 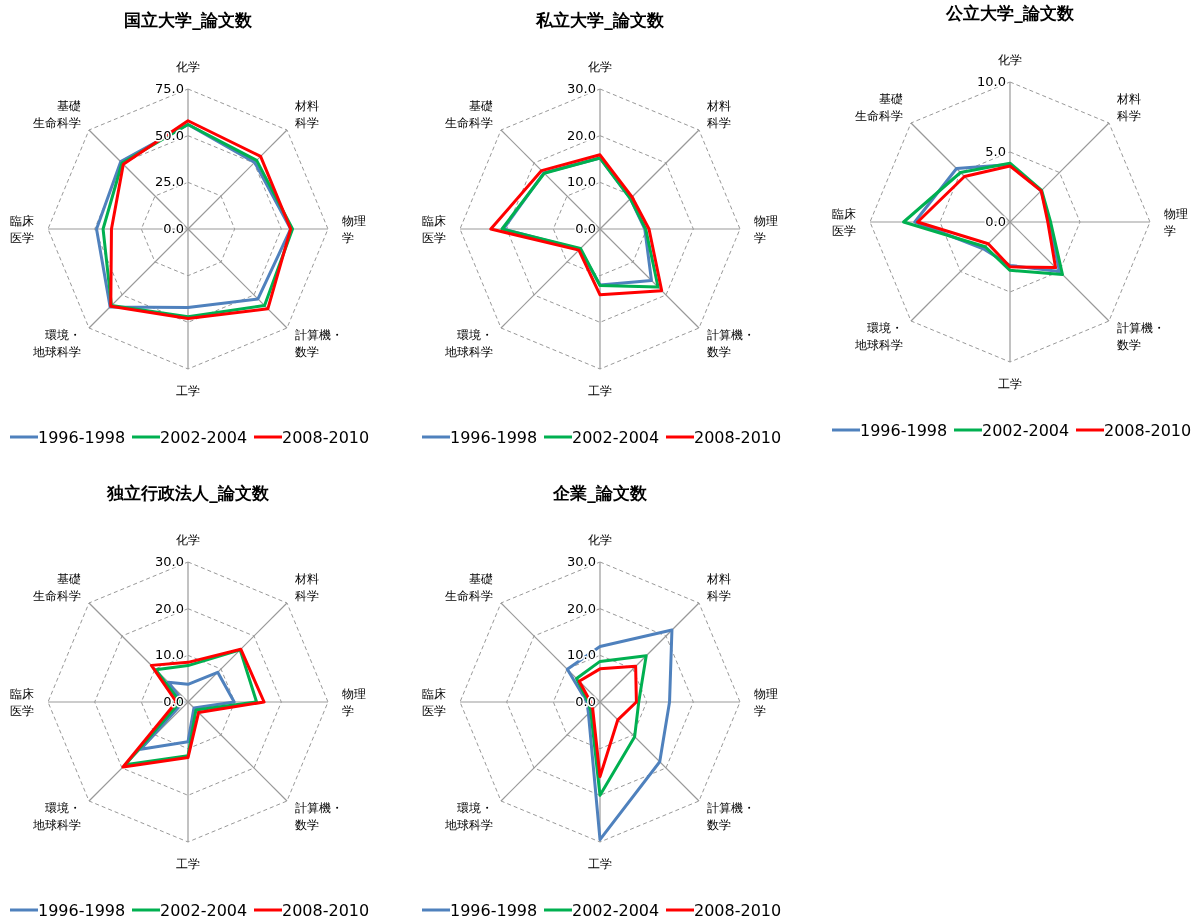 What do you see at coordinates (1010, 13) in the screenshot?
I see `chart-title: 公立大学_論文数` at bounding box center [1010, 13].